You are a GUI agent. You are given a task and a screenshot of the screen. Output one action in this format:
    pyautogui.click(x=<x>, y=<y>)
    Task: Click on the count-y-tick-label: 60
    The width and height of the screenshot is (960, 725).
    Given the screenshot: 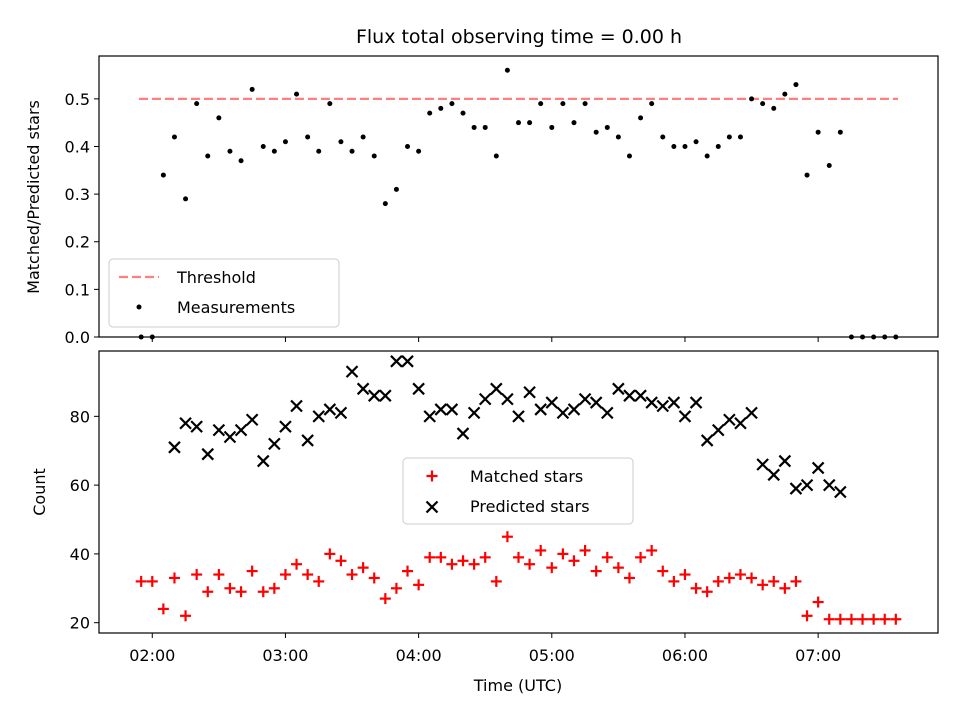 What is the action you would take?
    pyautogui.click(x=80, y=485)
    